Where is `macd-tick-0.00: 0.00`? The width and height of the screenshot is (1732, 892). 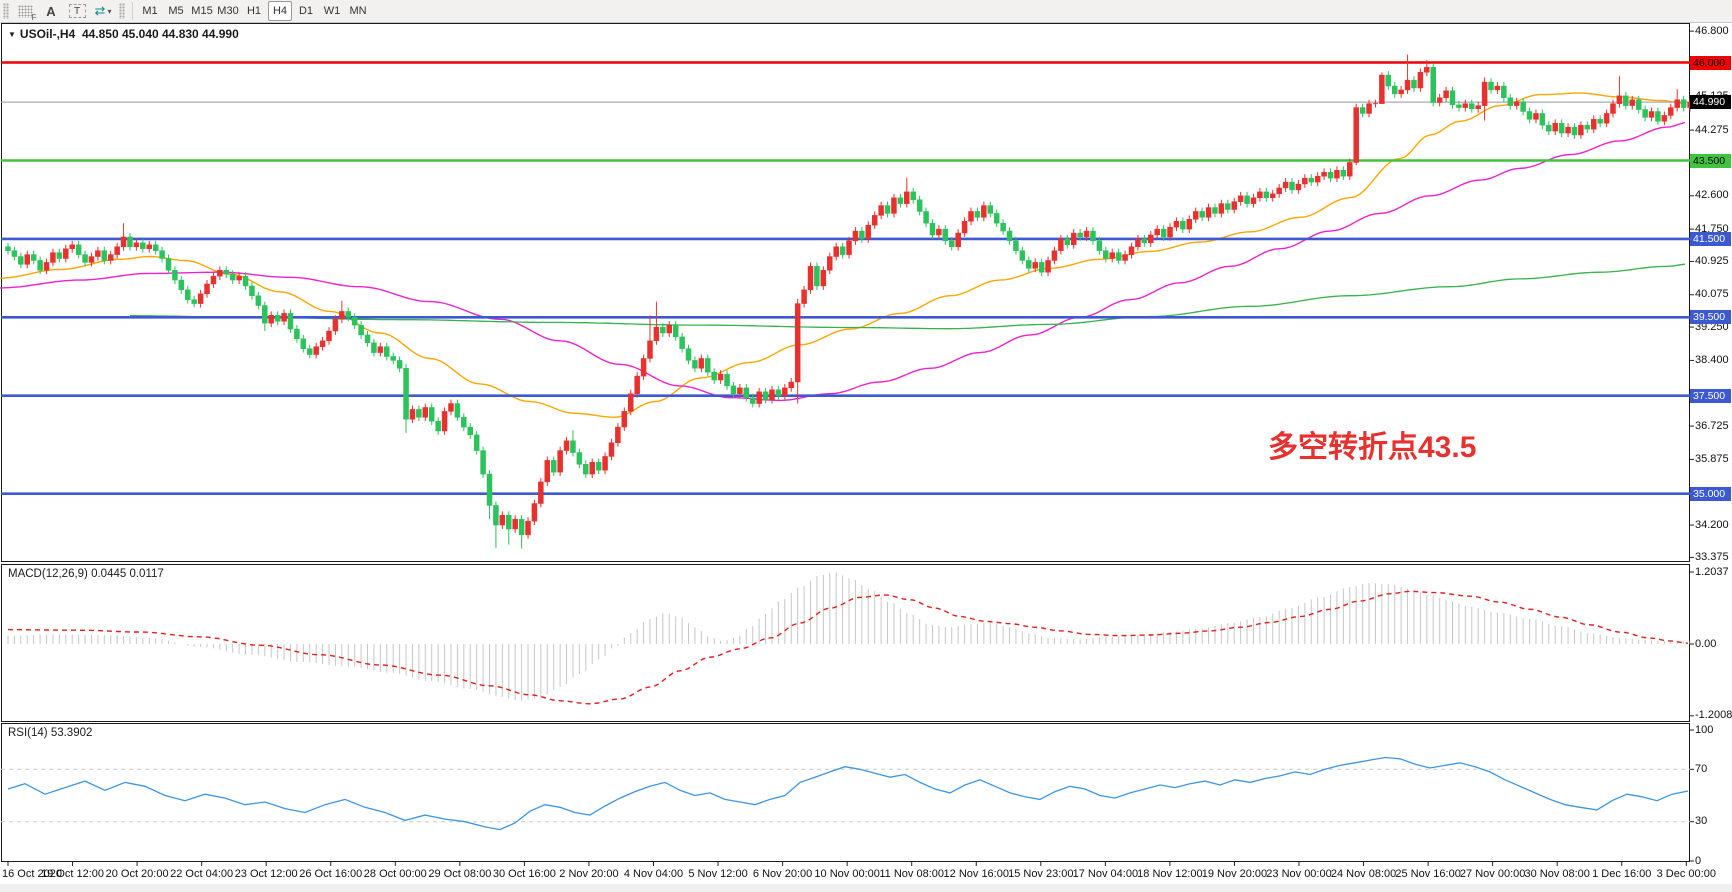
macd-tick-0.00: 0.00 is located at coordinates (1706, 643).